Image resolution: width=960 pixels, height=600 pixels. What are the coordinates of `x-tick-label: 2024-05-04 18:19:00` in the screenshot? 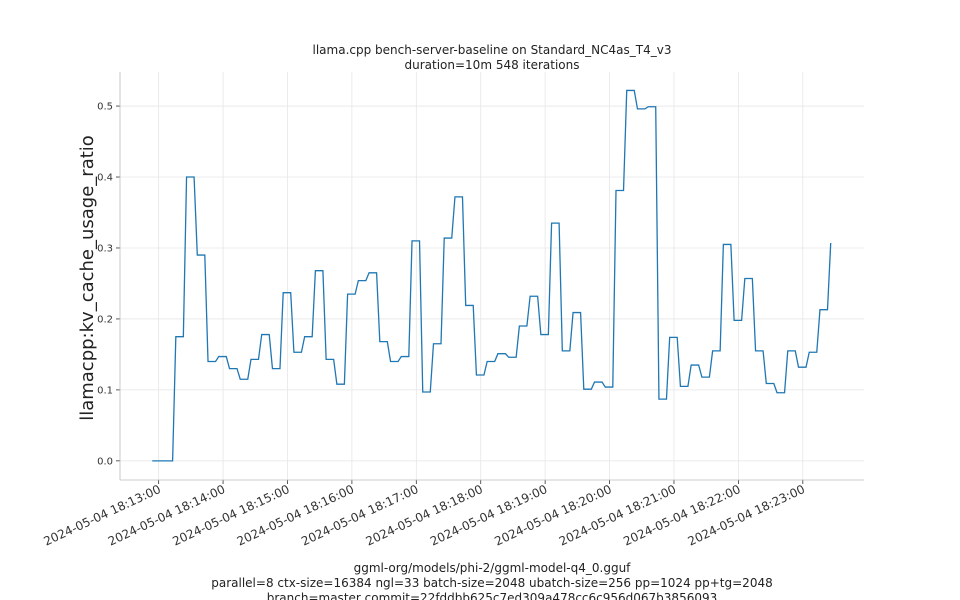 It's located at (488, 515).